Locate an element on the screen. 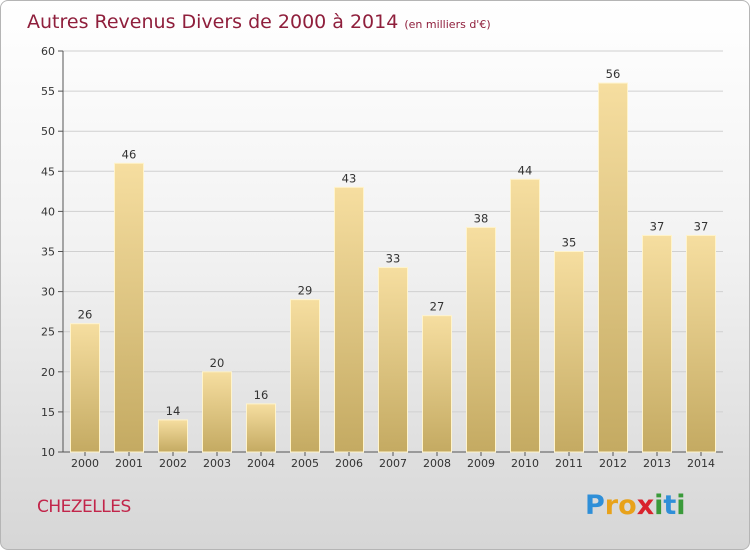 This screenshot has height=550, width=750. logo-letter: P is located at coordinates (595, 505).